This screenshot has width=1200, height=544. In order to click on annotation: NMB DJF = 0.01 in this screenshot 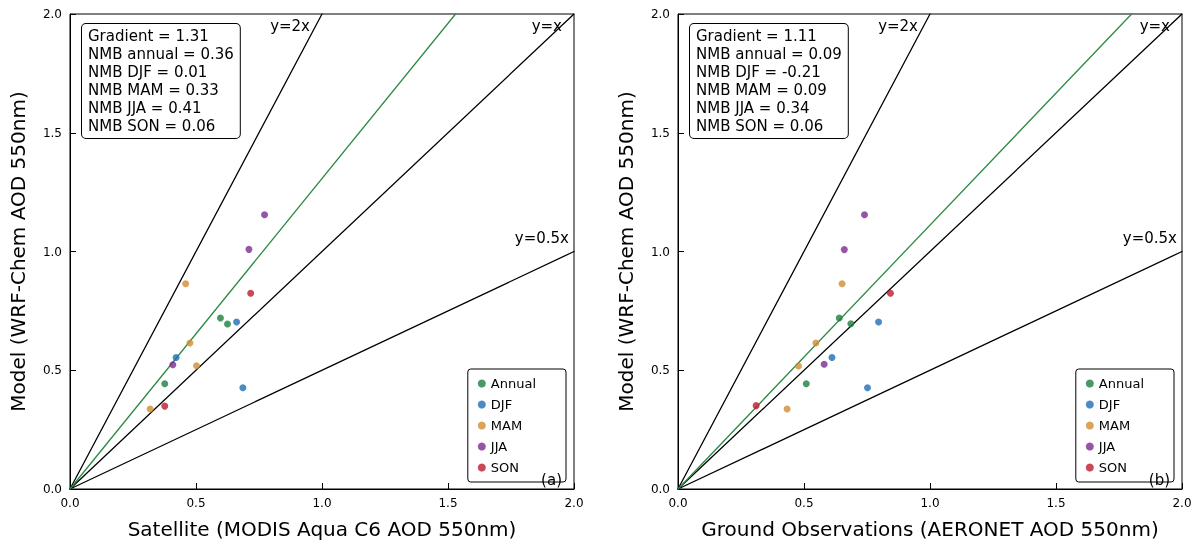, I will do `click(148, 72)`.